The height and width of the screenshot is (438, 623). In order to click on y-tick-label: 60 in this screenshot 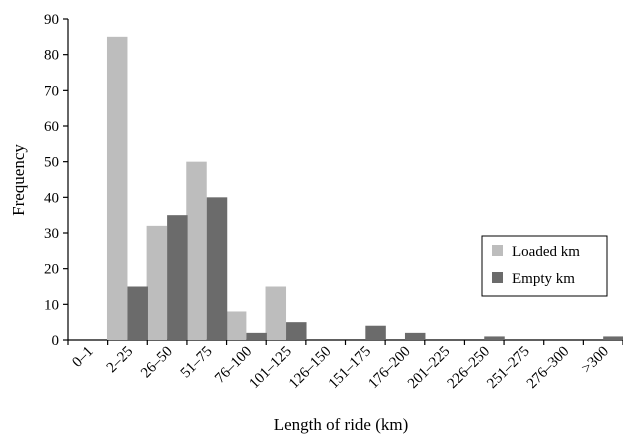, I will do `click(51, 127)`.